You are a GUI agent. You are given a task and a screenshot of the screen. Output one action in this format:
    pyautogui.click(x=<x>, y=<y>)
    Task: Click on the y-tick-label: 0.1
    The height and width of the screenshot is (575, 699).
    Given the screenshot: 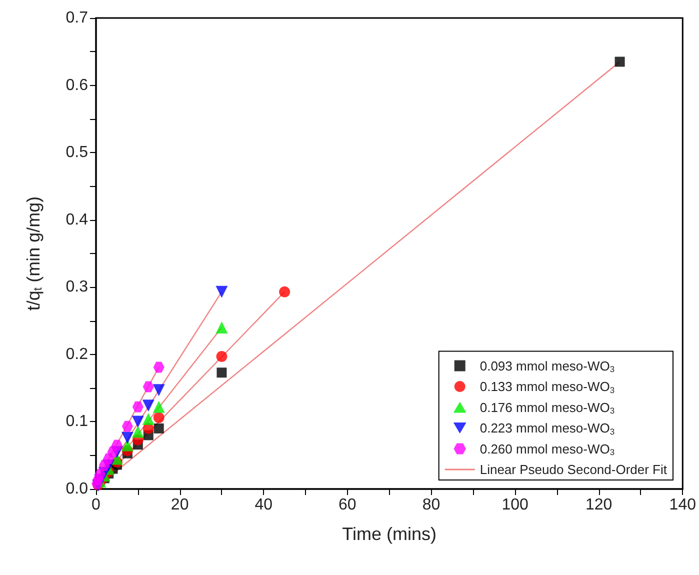 What is the action you would take?
    pyautogui.click(x=77, y=421)
    